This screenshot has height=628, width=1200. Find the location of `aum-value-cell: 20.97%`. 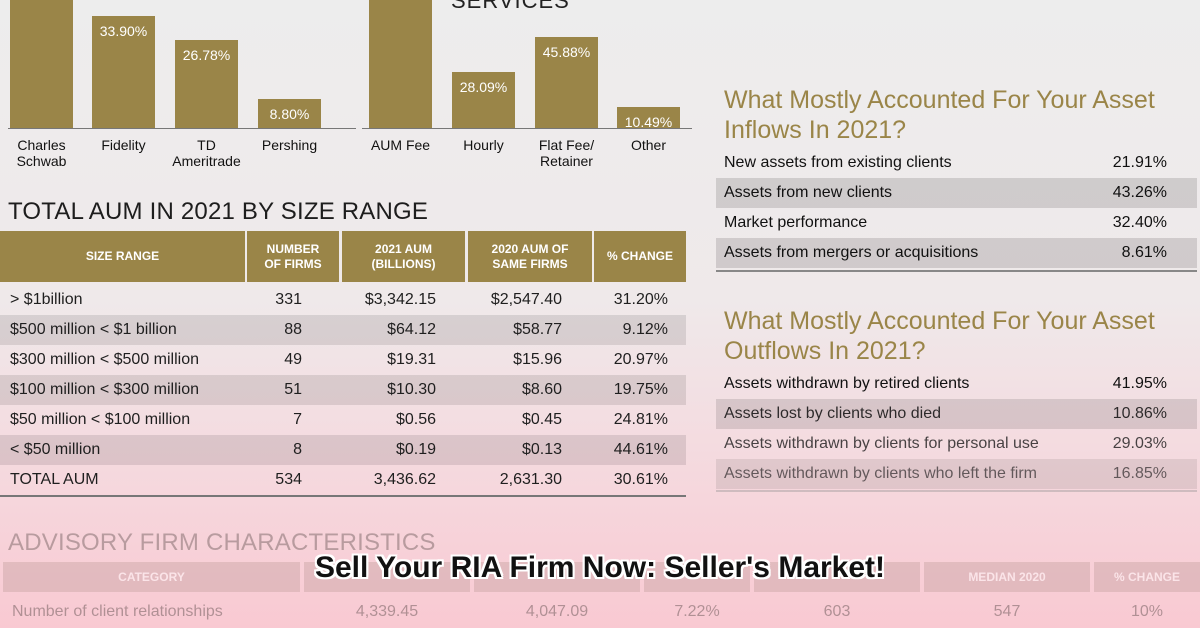

aum-value-cell: 20.97% is located at coordinates (640, 359).